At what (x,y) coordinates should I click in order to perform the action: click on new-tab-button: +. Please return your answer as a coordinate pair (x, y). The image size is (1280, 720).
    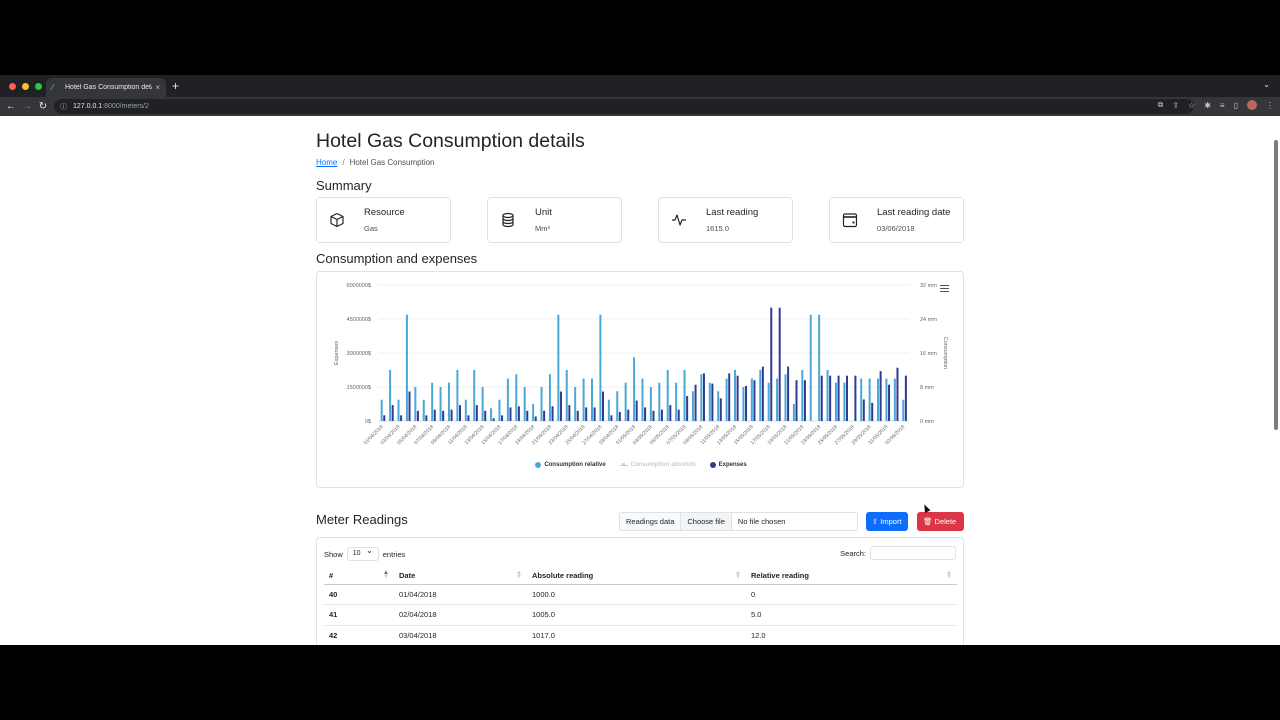
    Looking at the image, I should click on (176, 86).